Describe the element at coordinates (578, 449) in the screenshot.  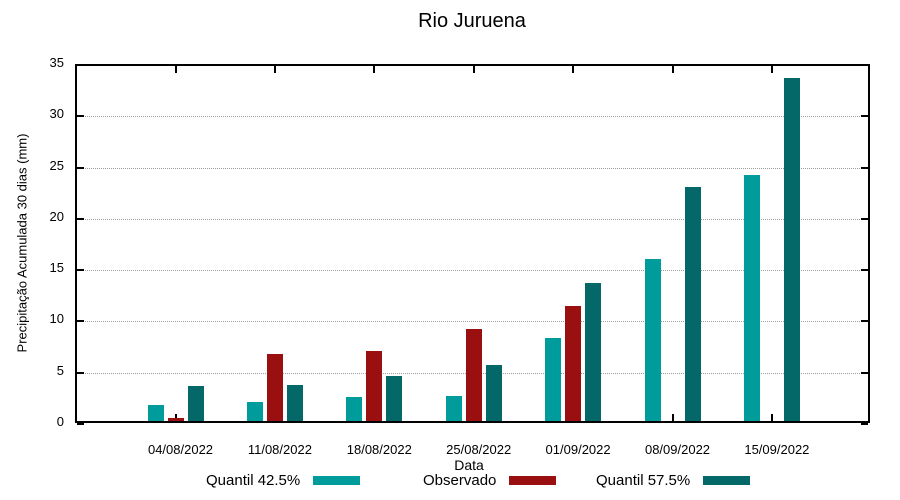
I see `x-tick-label: 01/09/2022` at that location.